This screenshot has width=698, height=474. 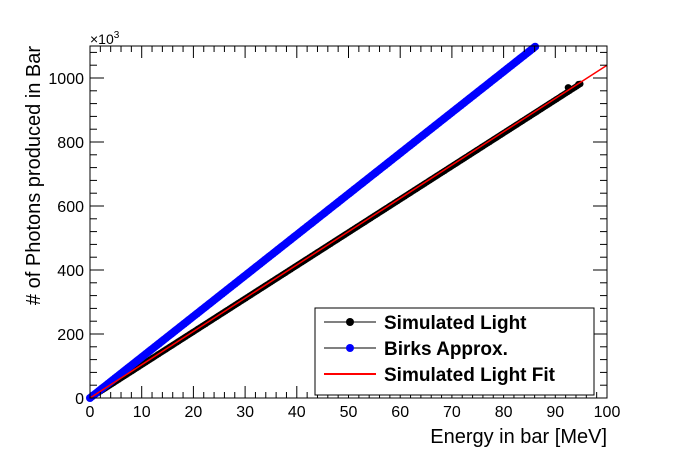 What do you see at coordinates (90, 412) in the screenshot?
I see `x-tick-label: 0` at bounding box center [90, 412].